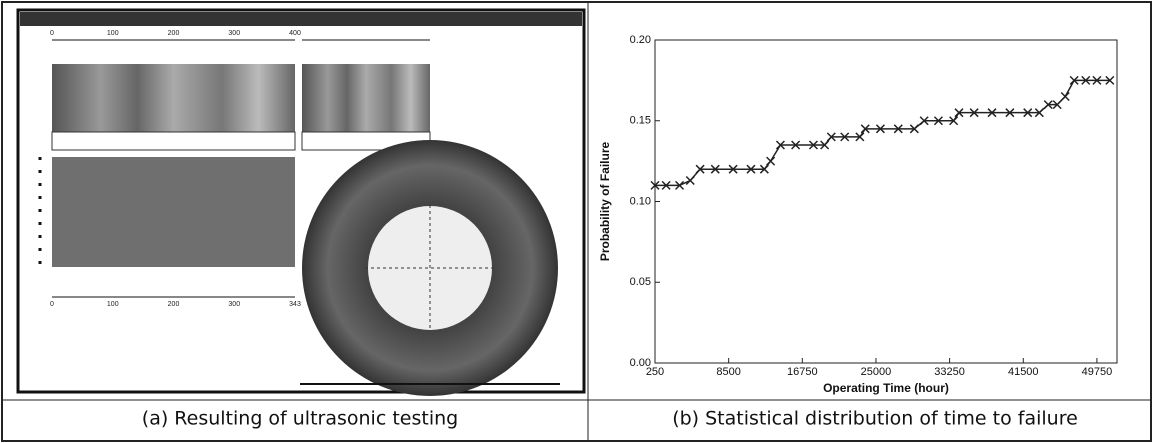  Describe the element at coordinates (295, 33) in the screenshot. I see `image-axis-label: 400` at that location.